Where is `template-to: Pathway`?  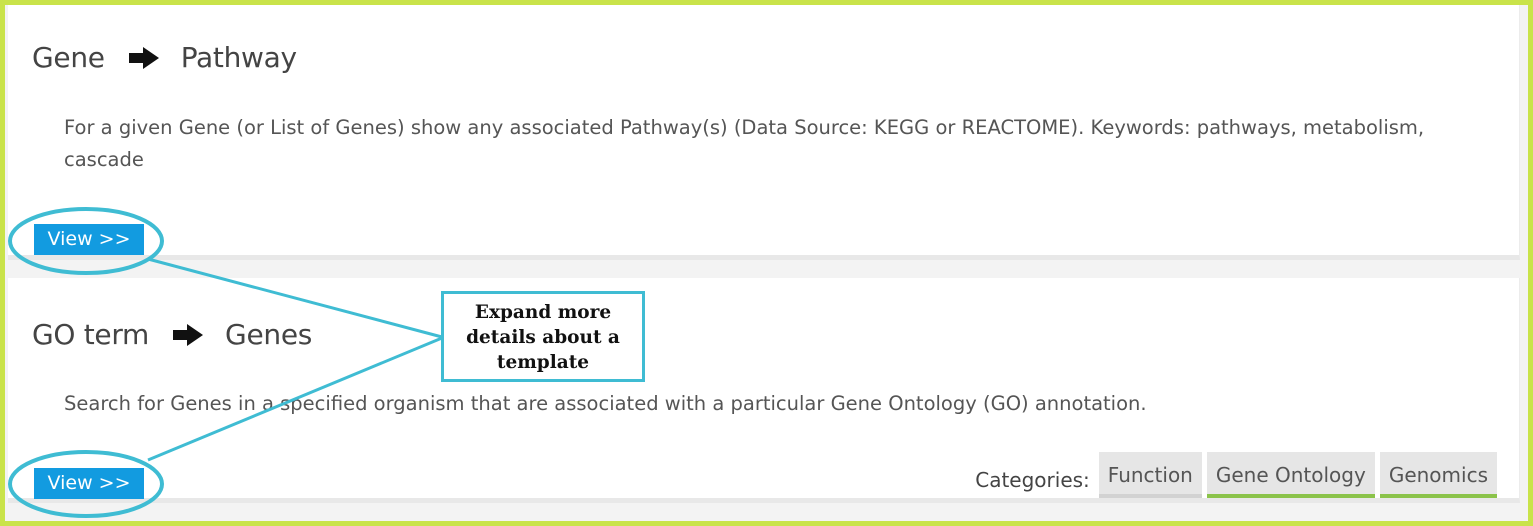 template-to: Pathway is located at coordinates (238, 57).